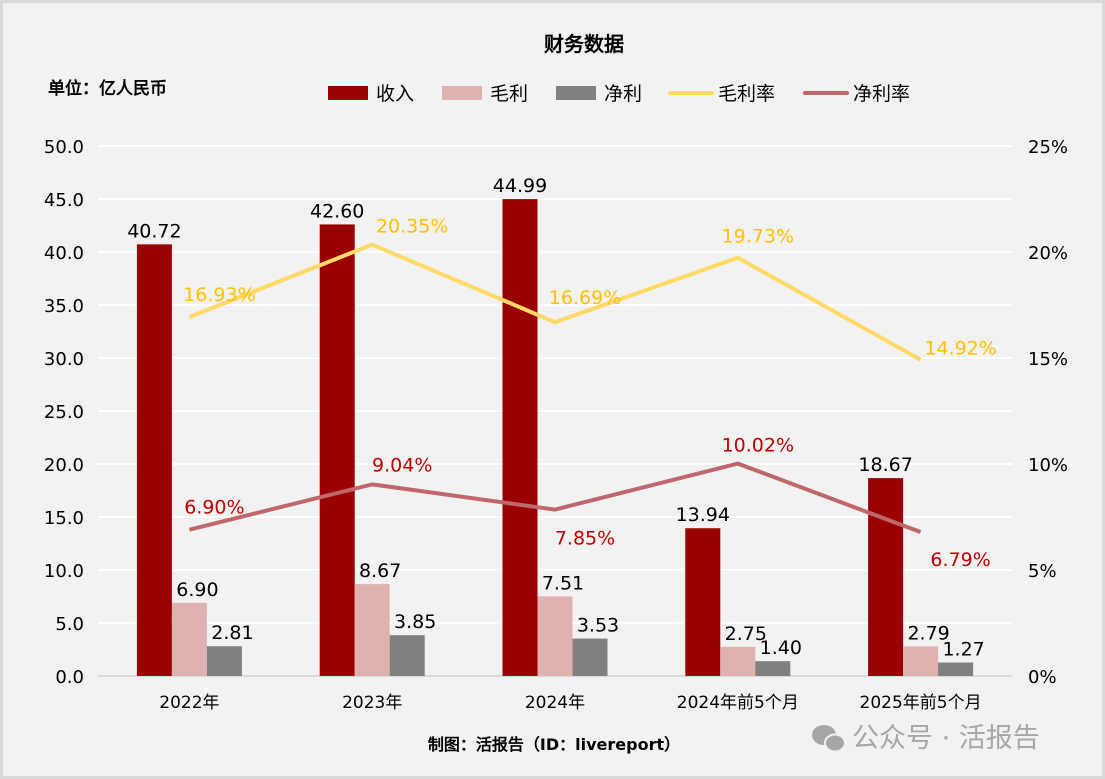 Image resolution: width=1105 pixels, height=779 pixels. I want to click on legend-swatch-毛利, so click(462, 93).